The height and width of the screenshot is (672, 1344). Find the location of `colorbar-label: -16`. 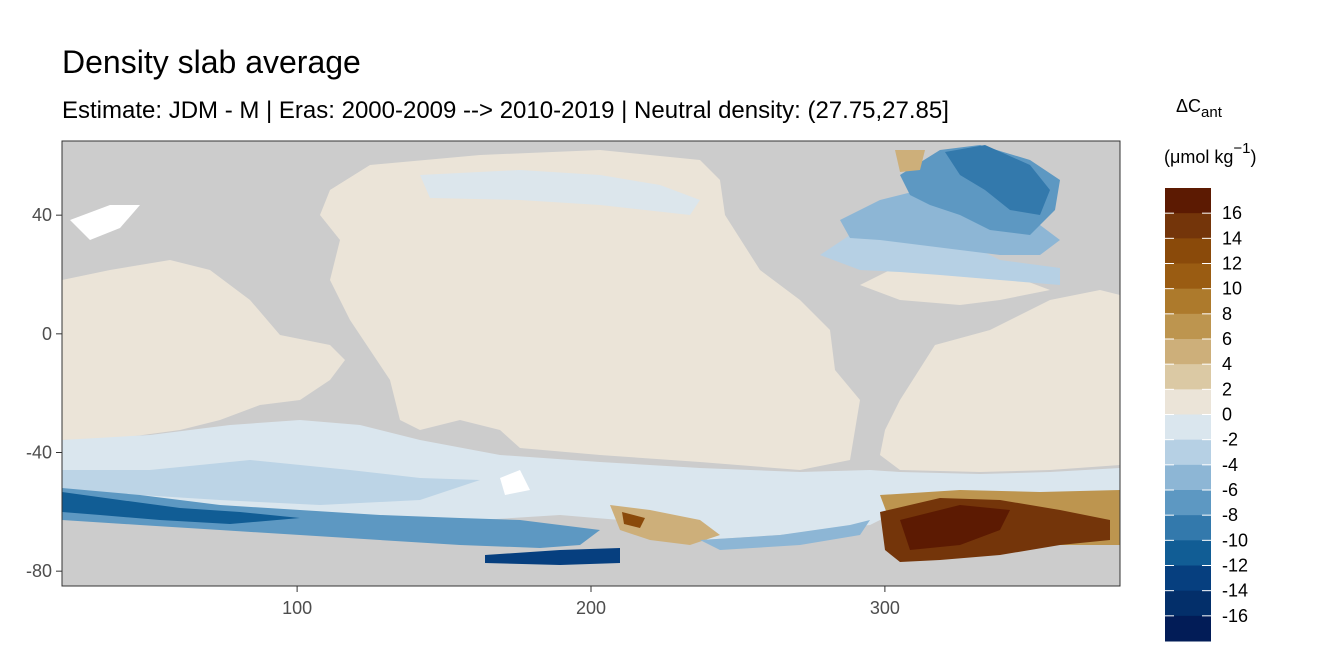

colorbar-label: -16 is located at coordinates (1235, 616).